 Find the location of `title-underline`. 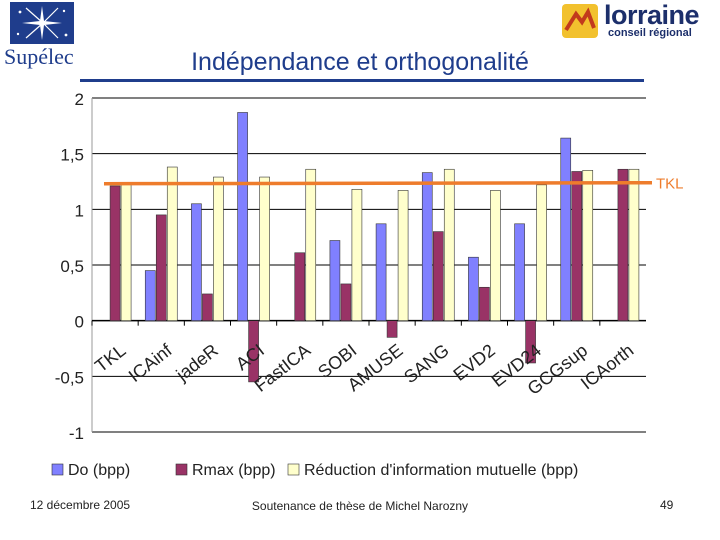

title-underline is located at coordinates (362, 80).